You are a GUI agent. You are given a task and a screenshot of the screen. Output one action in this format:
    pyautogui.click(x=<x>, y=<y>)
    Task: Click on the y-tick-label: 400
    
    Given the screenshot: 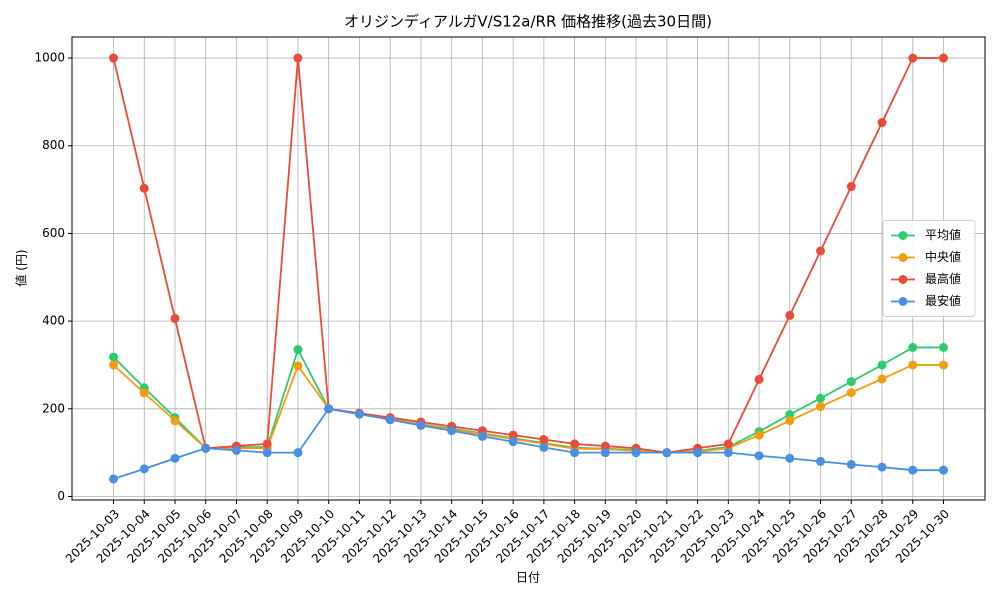 What is the action you would take?
    pyautogui.click(x=53, y=321)
    